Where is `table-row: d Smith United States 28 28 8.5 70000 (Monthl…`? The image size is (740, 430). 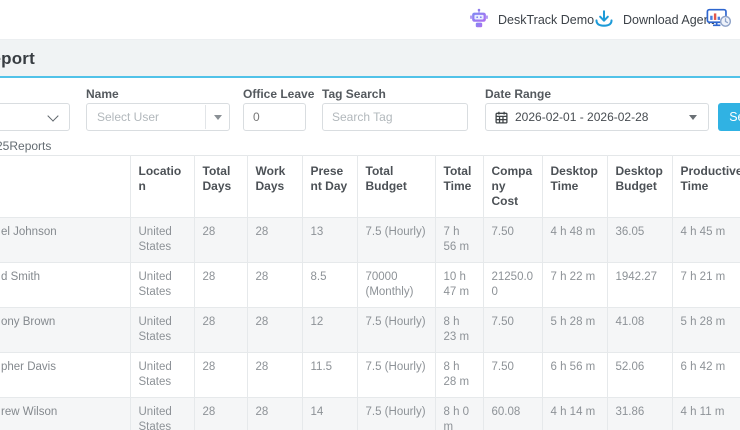 table-row: d Smith United States 28 28 8.5 70000 (Monthl… is located at coordinates (370, 285).